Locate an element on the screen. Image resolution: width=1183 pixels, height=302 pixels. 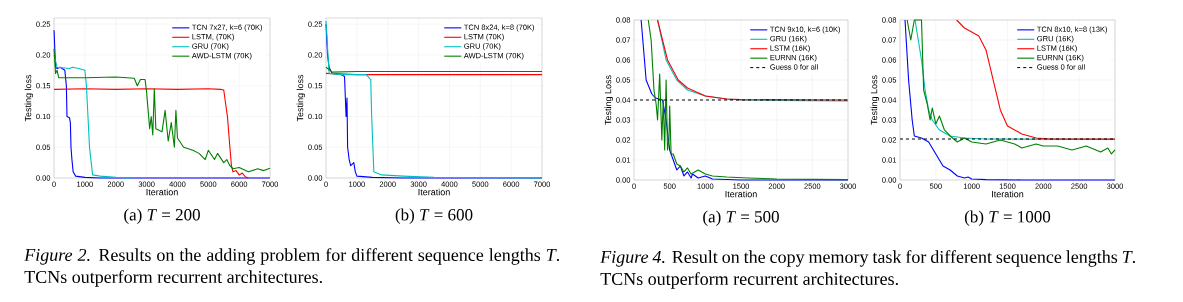
text: Figure 2. Results on the adding problem for different sequence lengths T. TCNs outperform recurrent architectures. is located at coordinates (292, 267).